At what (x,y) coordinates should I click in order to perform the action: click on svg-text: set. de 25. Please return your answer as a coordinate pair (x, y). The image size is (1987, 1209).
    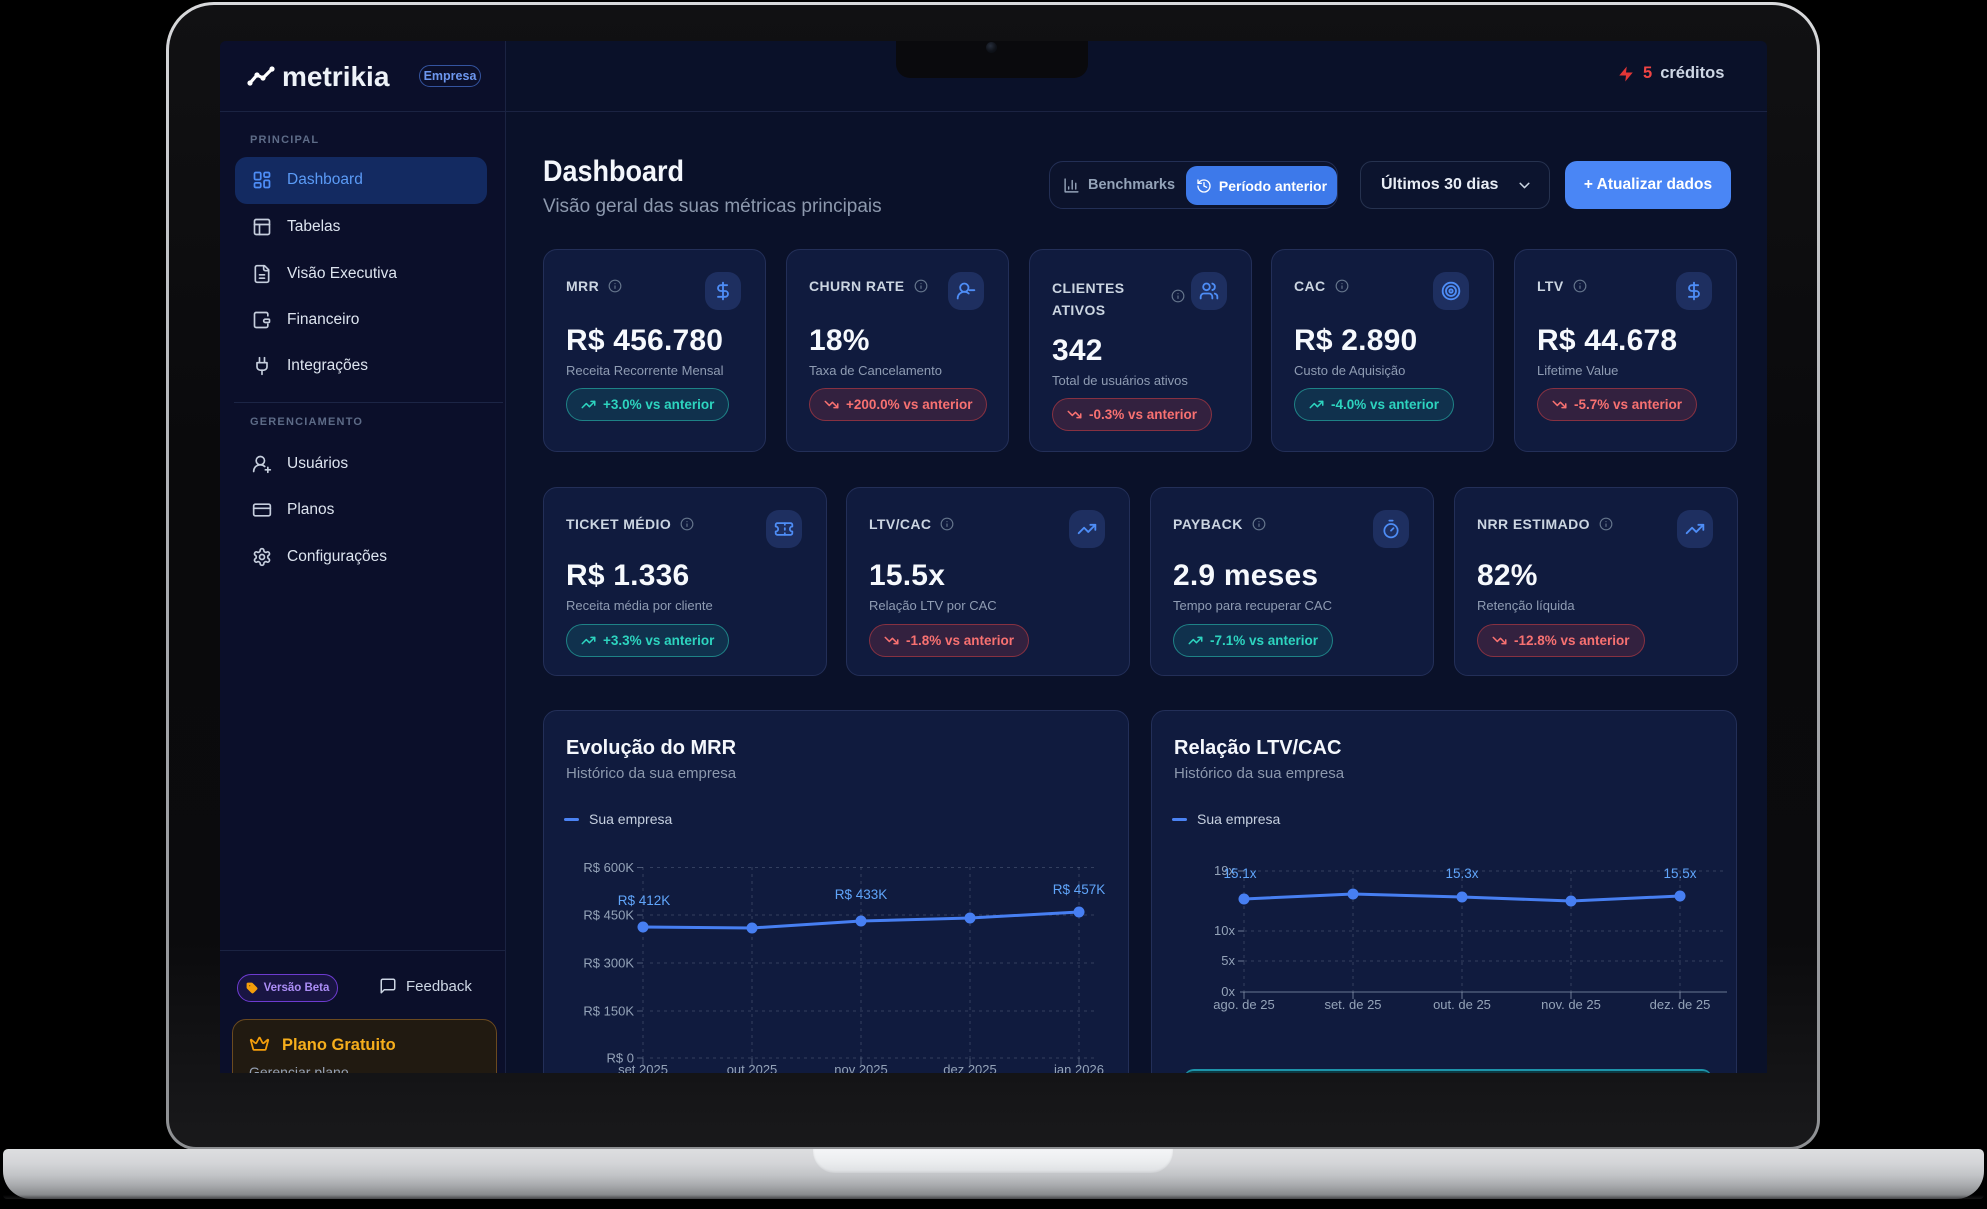
    Looking at the image, I should click on (1352, 1004).